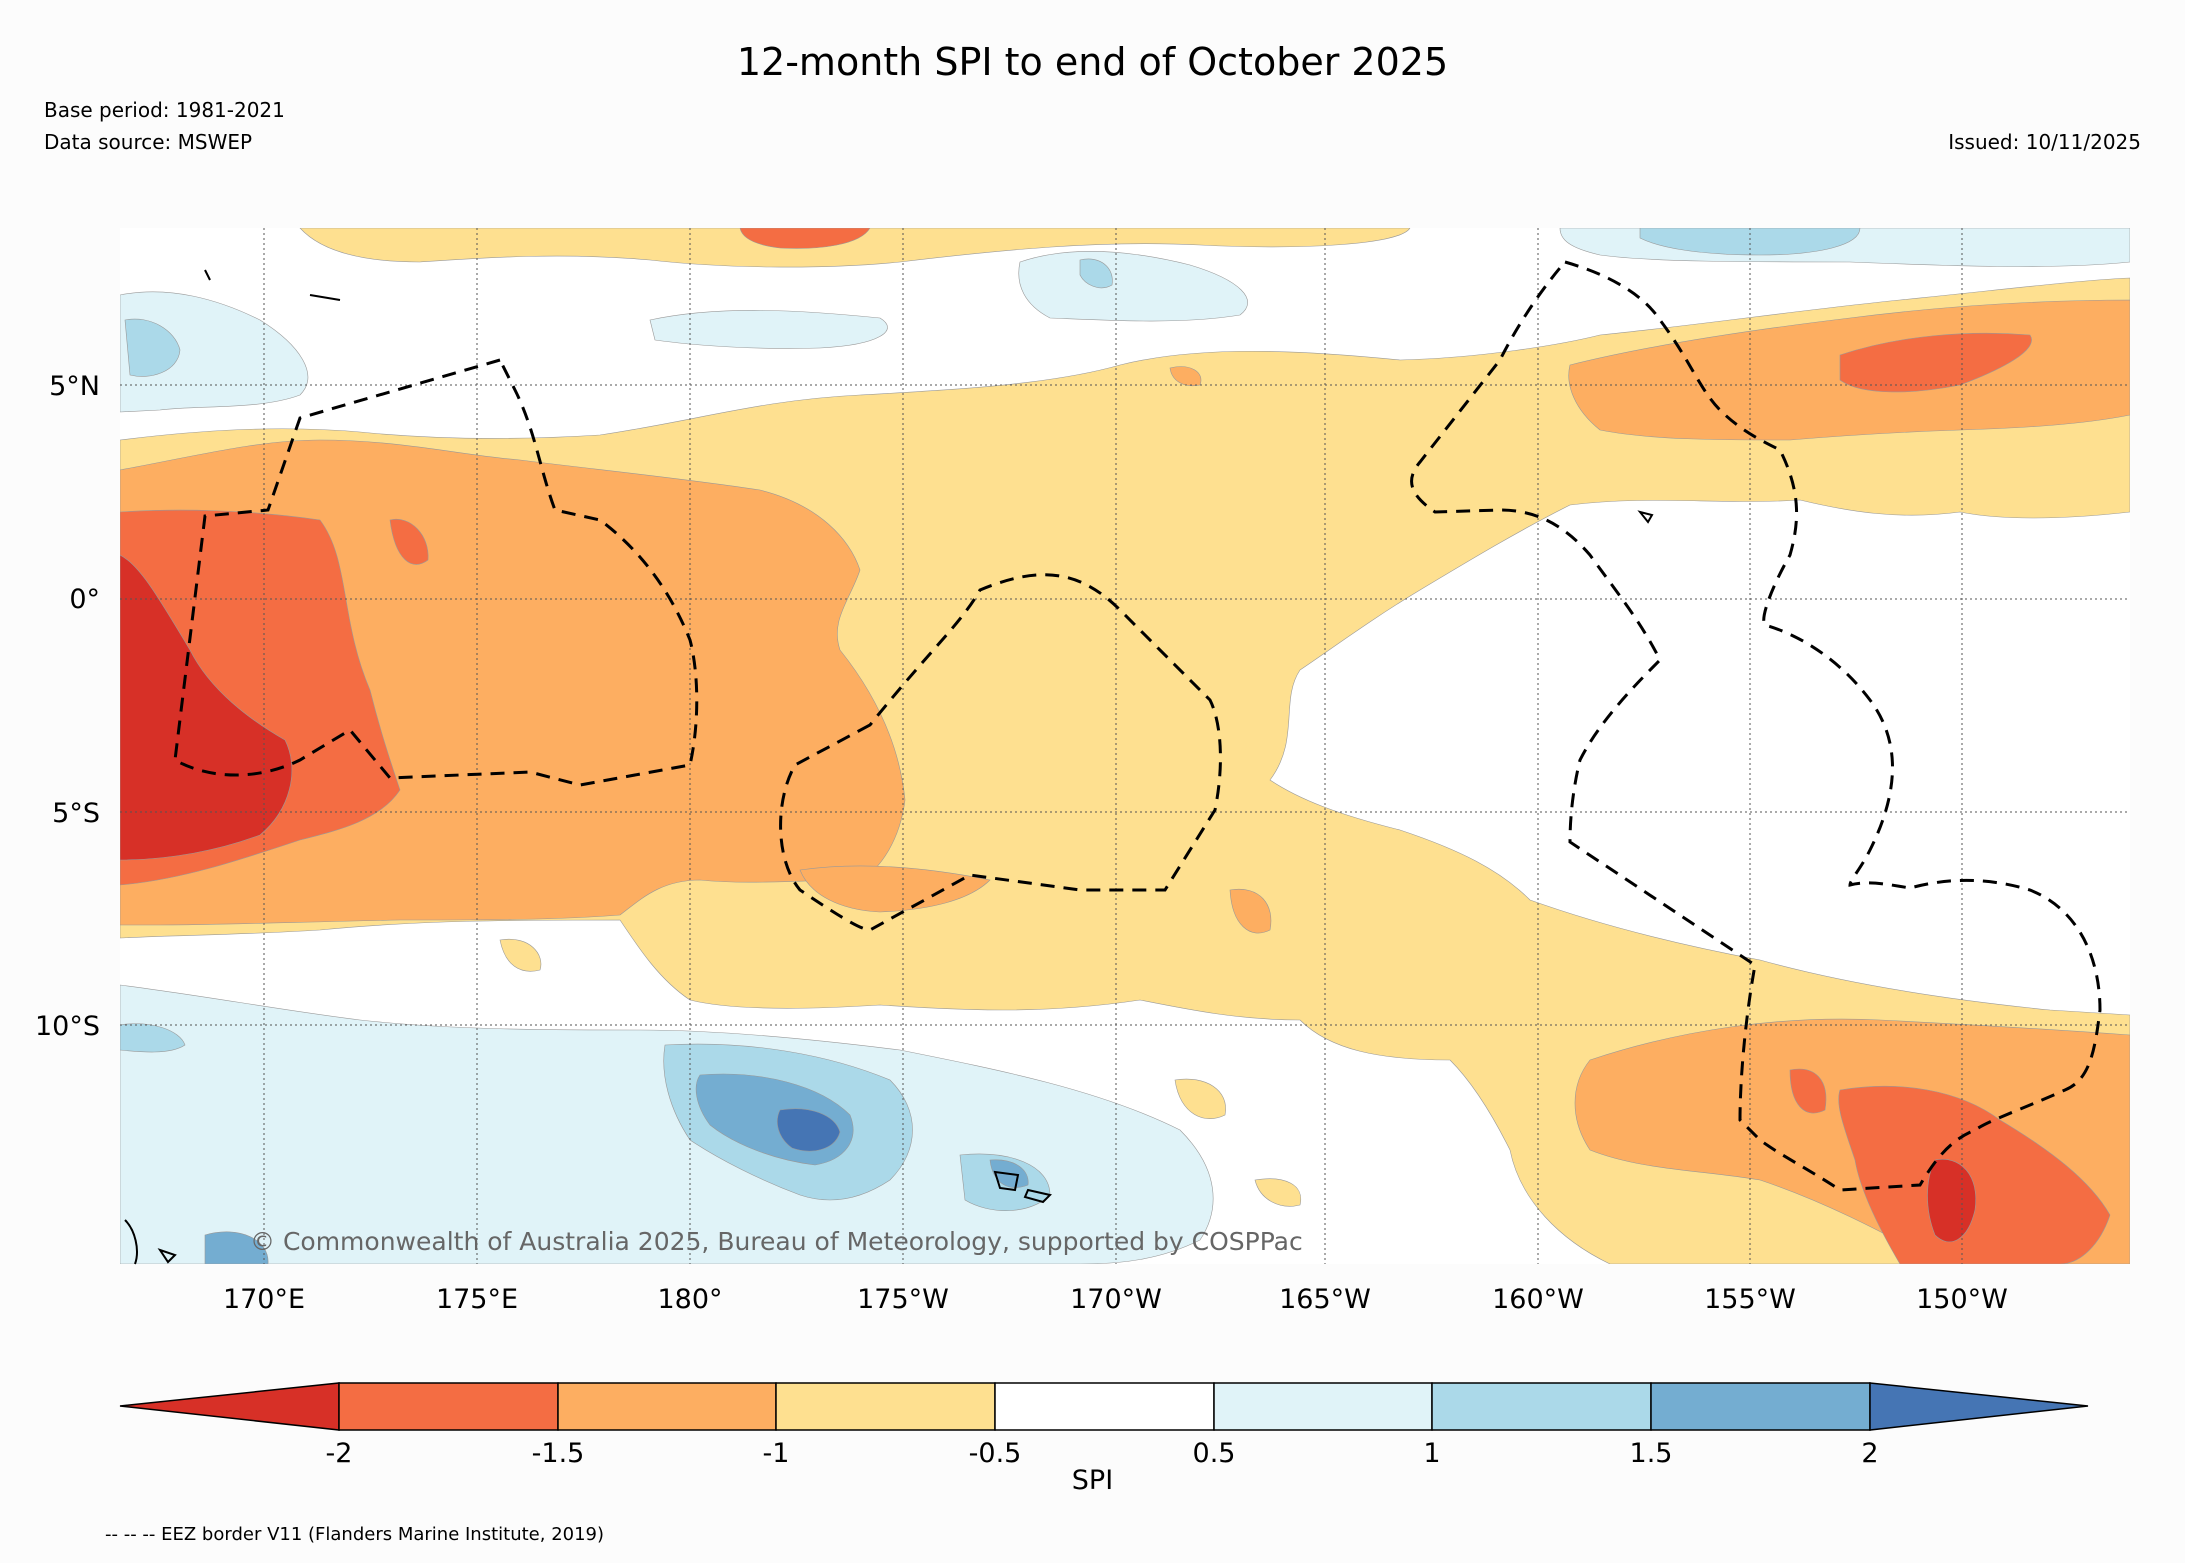 This screenshot has height=1563, width=2185. Describe the element at coordinates (1750, 1299) in the screenshot. I see `lon-label-155w: 155°W` at that location.